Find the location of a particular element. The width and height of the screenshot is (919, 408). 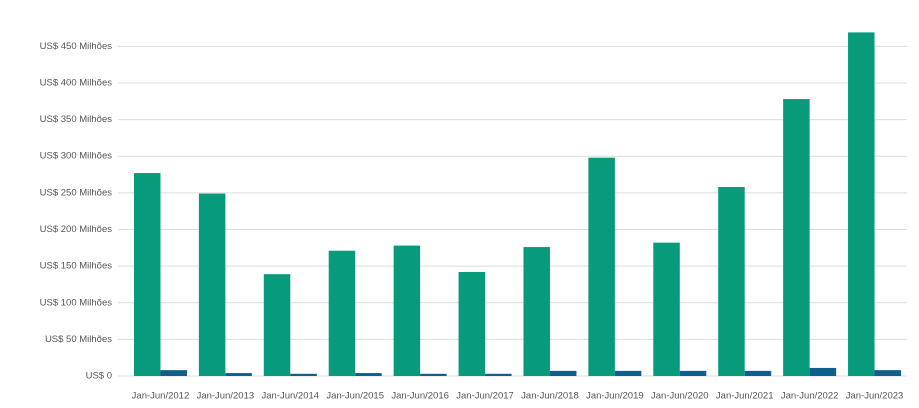

y-tick-label: US$ 0 is located at coordinates (99, 376).